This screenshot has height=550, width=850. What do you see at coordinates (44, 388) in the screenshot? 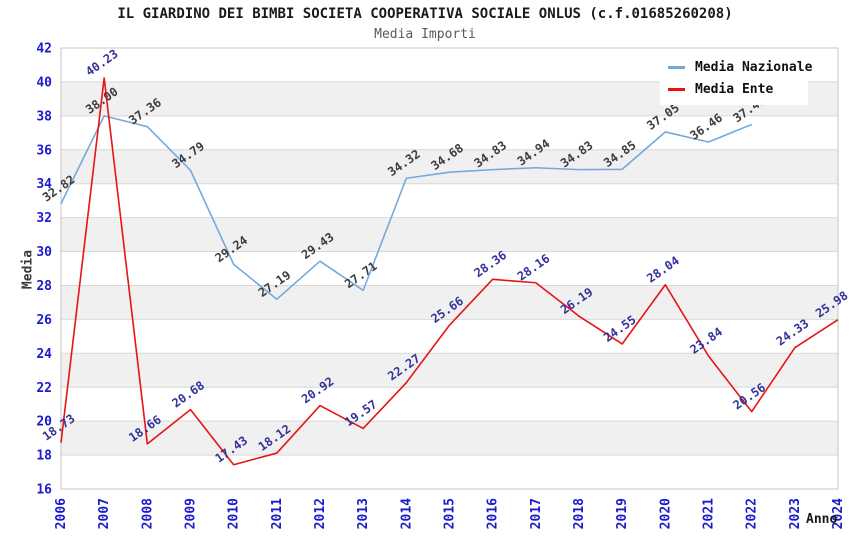
I see `y-tick-label: 22` at bounding box center [44, 388].